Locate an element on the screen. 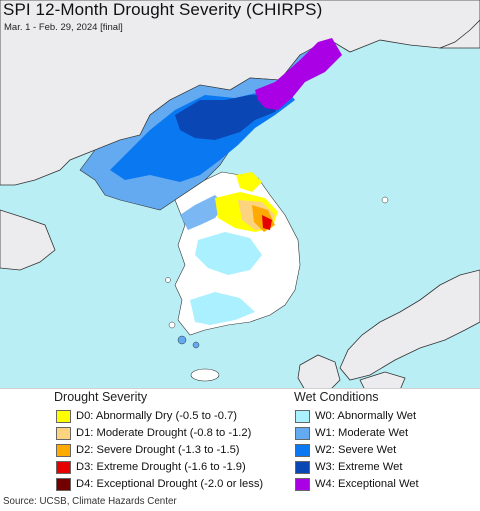 This screenshot has height=511, width=480. land-russia-east is located at coordinates (459, 34).